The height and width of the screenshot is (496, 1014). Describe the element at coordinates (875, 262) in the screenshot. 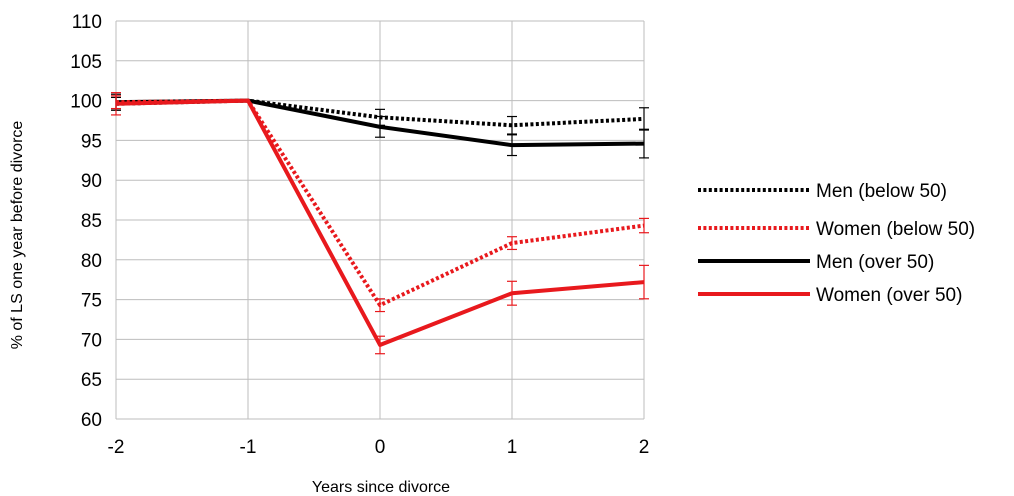

I see `legend-label: Men (over 50)` at that location.